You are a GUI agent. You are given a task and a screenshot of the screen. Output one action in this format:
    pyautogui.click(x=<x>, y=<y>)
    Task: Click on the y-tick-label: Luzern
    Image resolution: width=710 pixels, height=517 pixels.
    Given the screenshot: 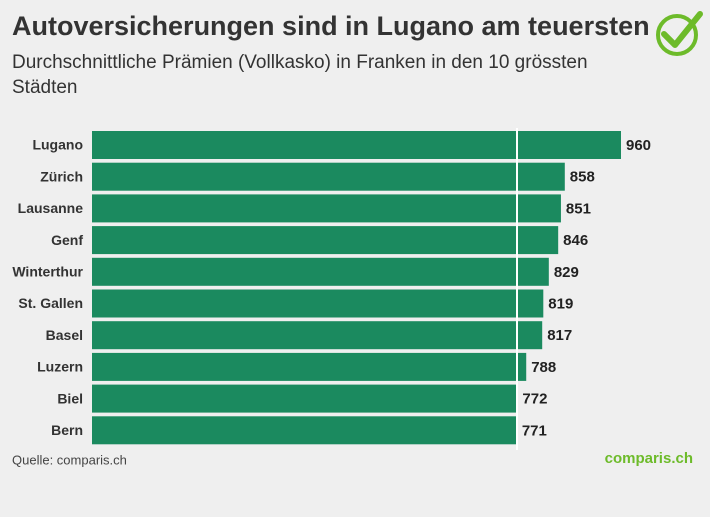 What is the action you would take?
    pyautogui.click(x=60, y=367)
    